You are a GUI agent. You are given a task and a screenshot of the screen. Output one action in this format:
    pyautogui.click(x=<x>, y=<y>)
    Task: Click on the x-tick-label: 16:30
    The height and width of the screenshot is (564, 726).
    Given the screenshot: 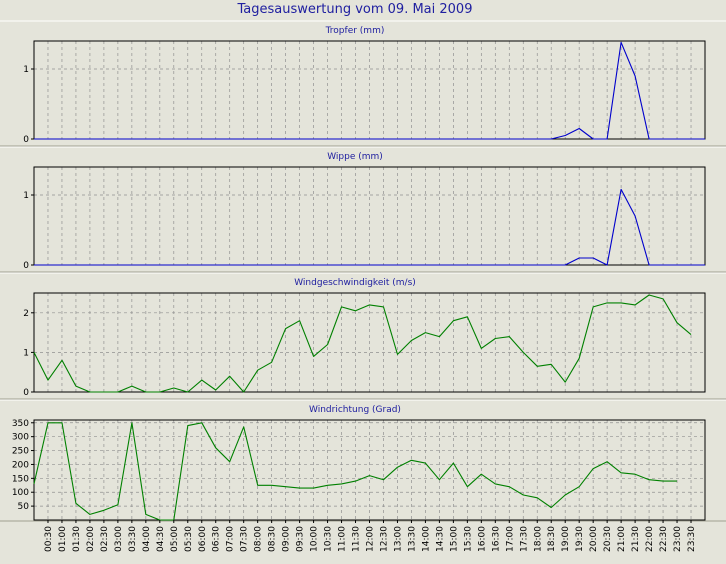 What is the action you would take?
    pyautogui.click(x=496, y=539)
    